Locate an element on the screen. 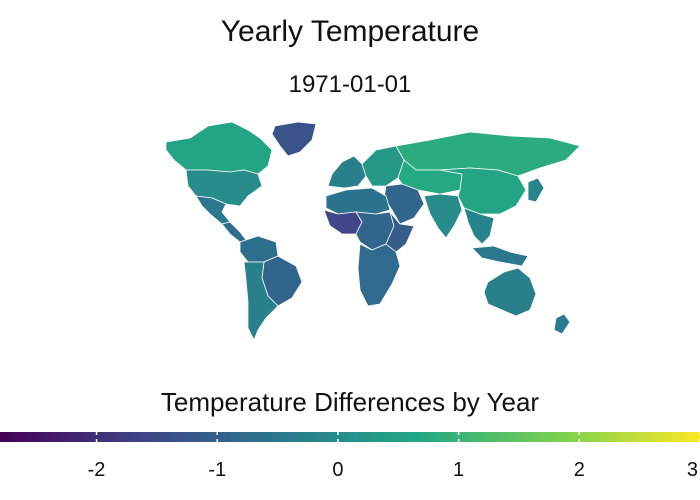 This screenshot has height=500, width=700. legend-colorbar is located at coordinates (350, 437).